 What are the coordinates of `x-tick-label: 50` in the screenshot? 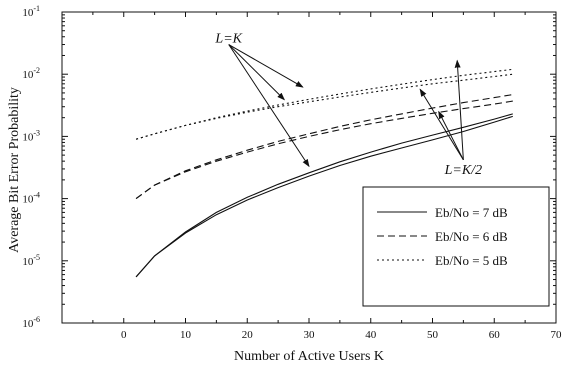 It's located at (433, 335).